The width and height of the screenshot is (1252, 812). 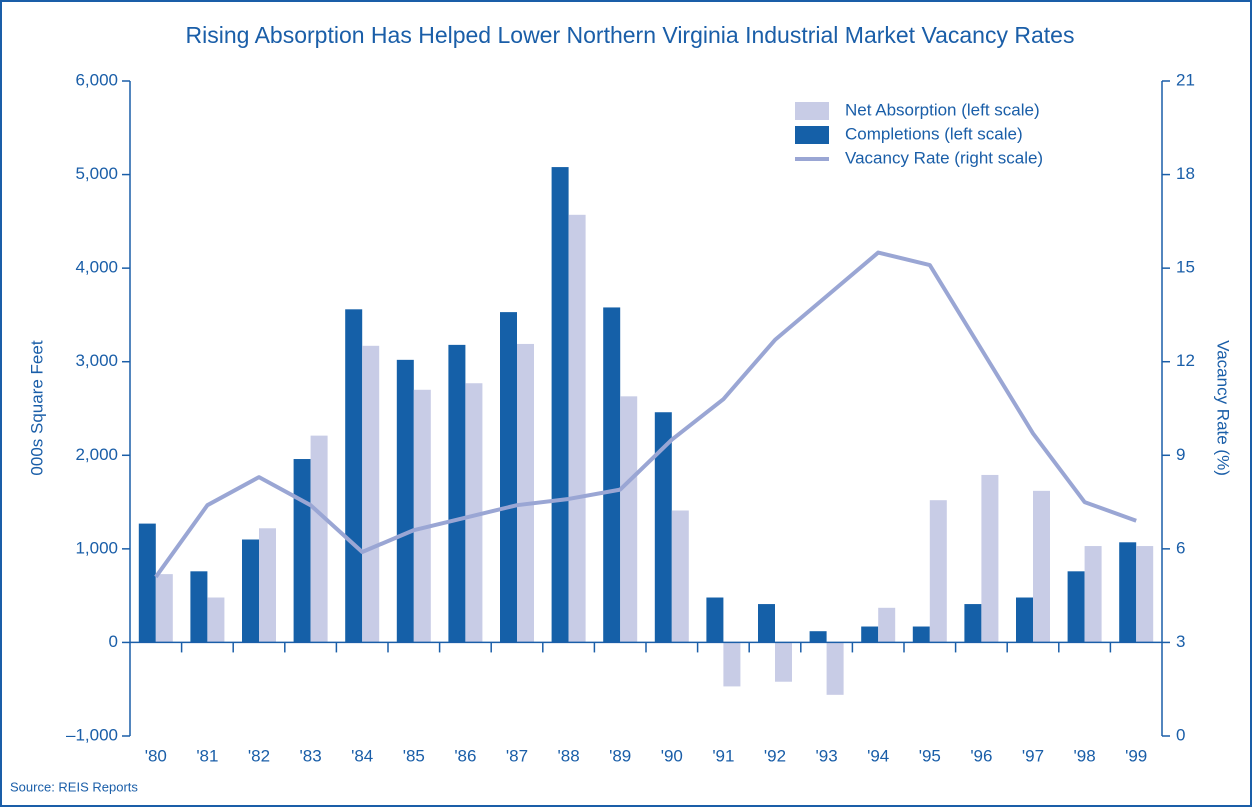 I want to click on y-tick-label: 2,000, so click(x=96, y=454).